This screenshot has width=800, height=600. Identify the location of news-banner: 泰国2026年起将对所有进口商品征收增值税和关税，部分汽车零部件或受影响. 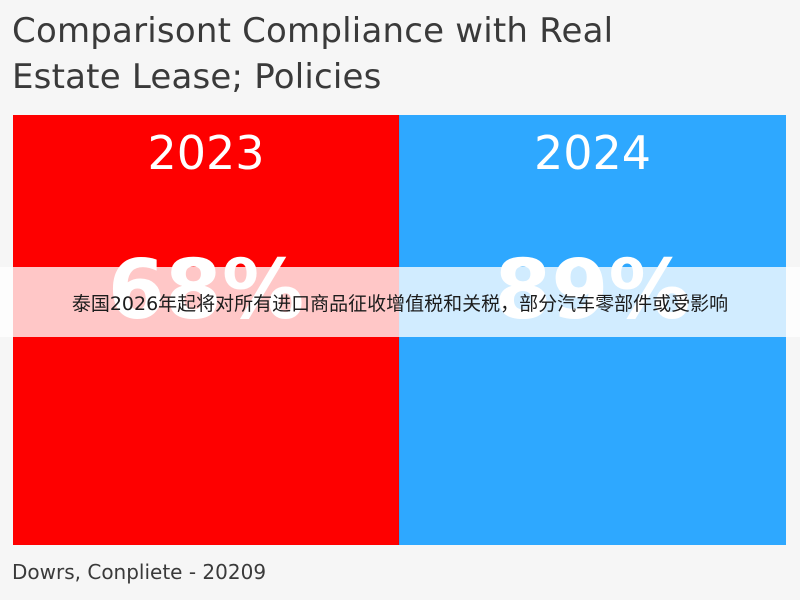
(400, 302).